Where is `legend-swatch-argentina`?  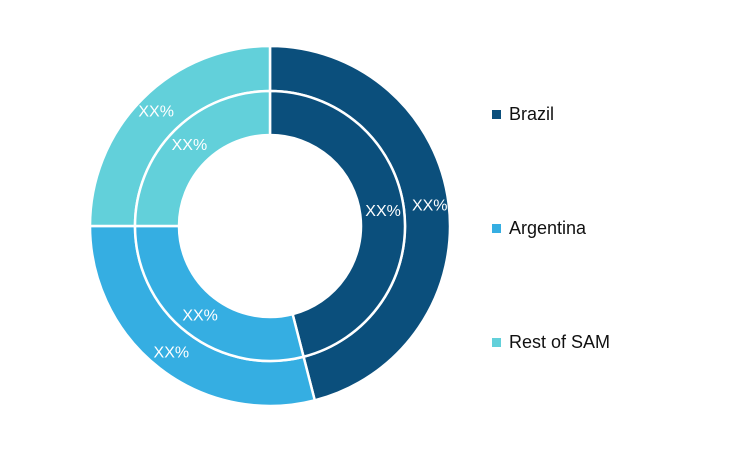
legend-swatch-argentina is located at coordinates (496, 228).